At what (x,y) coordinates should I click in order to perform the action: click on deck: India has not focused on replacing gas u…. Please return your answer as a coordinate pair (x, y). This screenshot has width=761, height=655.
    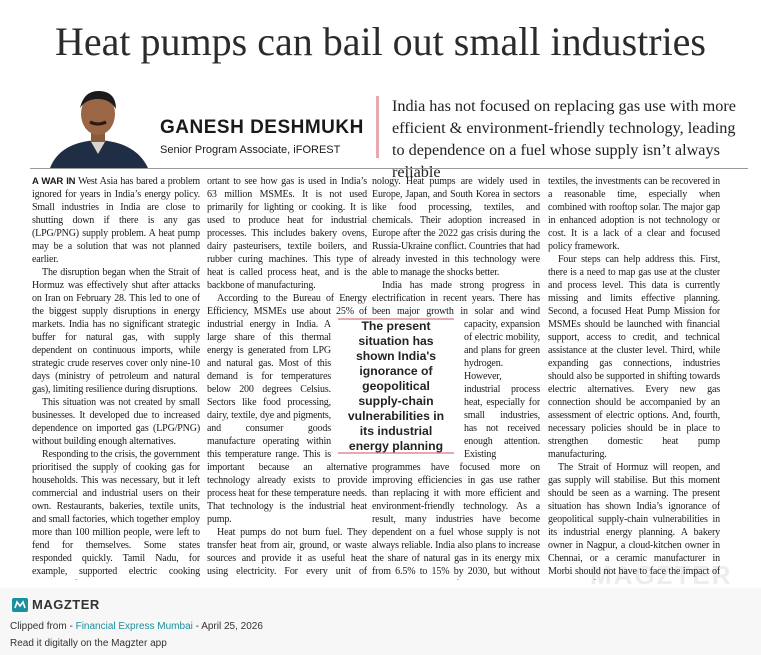
    Looking at the image, I should click on (564, 139).